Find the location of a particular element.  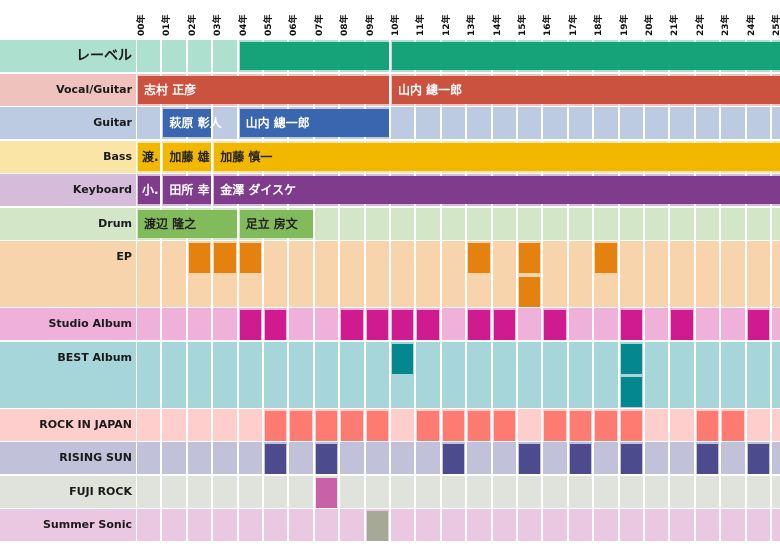

member-bar: 足立 房文 is located at coordinates (276, 223).